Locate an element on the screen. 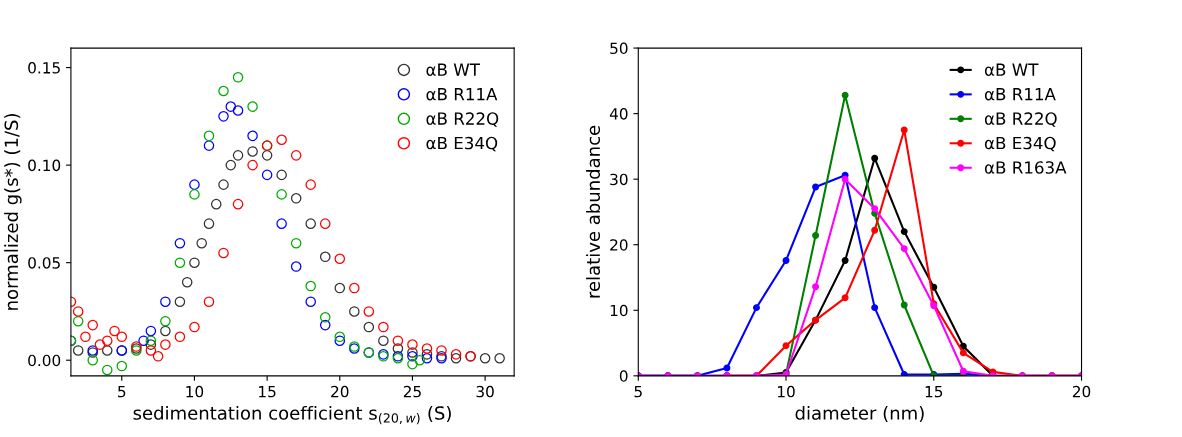  legend-label: αB R163A is located at coordinates (1025, 167).